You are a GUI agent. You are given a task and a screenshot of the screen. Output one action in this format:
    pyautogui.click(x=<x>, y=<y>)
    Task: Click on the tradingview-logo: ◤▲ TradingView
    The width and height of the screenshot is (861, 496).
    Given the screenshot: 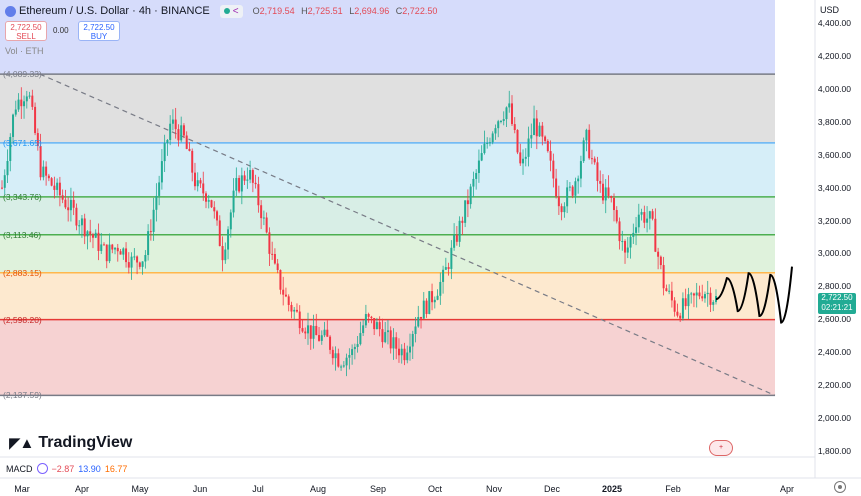 What is the action you would take?
    pyautogui.click(x=70, y=443)
    